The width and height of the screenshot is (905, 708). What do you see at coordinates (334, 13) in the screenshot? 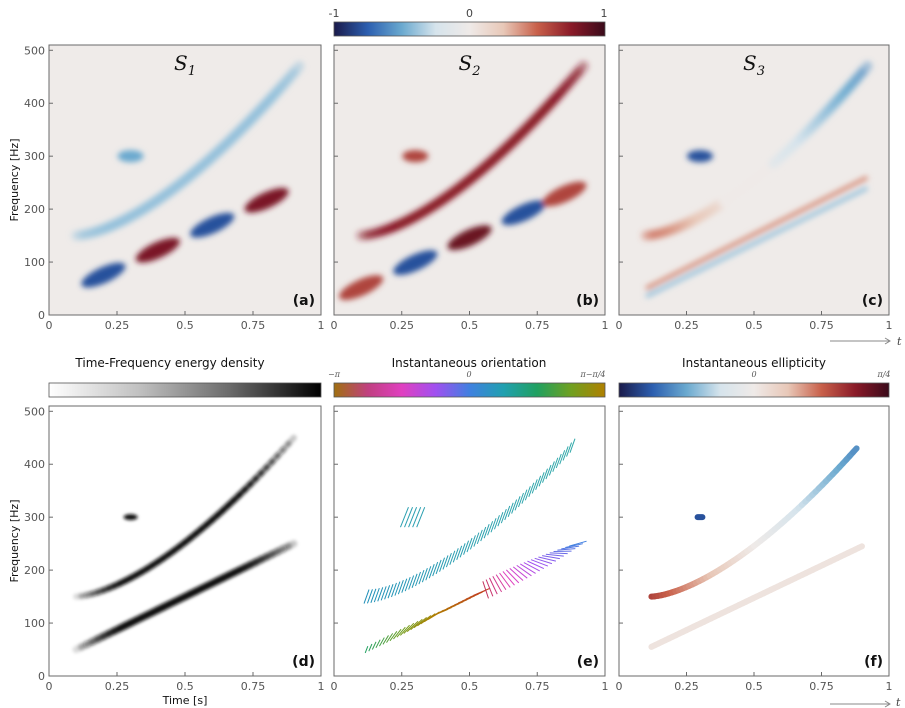
I see `colorbar-top-min: -1` at bounding box center [334, 13].